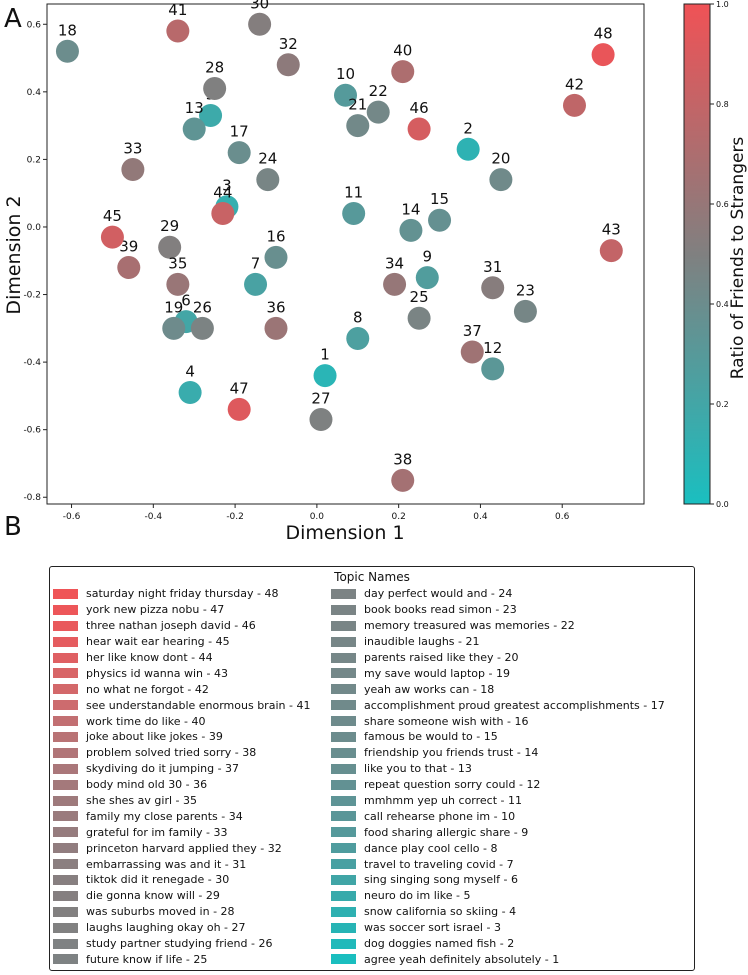 The height and width of the screenshot is (975, 748). I want to click on colorbar-tick-label: 0.2, so click(722, 404).